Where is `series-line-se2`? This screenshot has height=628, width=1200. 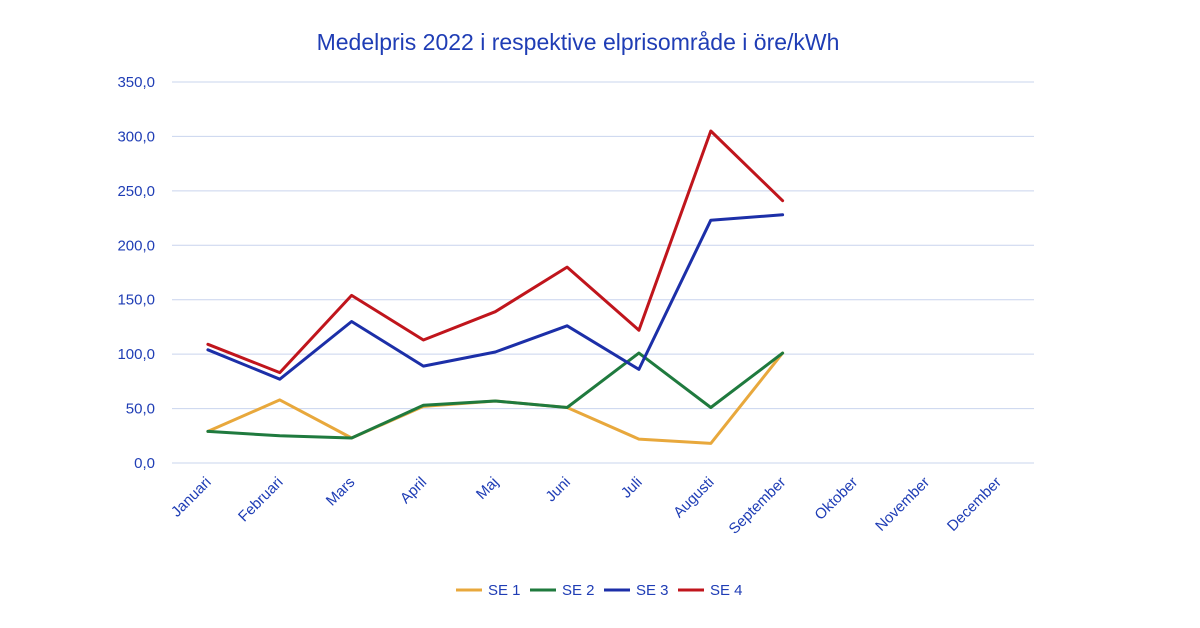 series-line-se2 is located at coordinates (495, 395).